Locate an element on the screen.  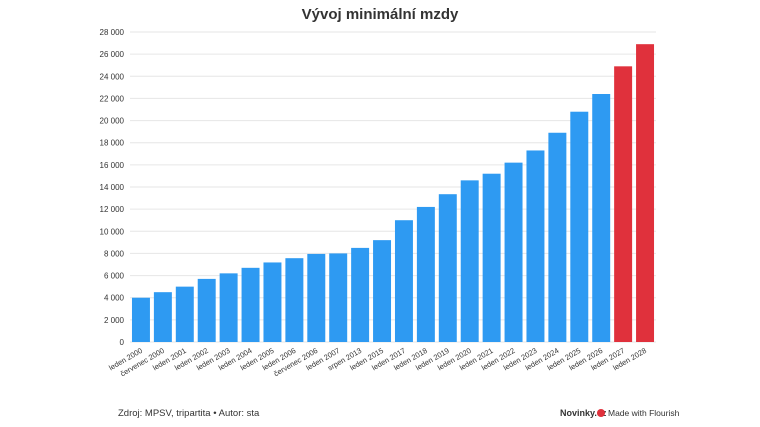
y-tick-label: 28 000 is located at coordinates (112, 32).